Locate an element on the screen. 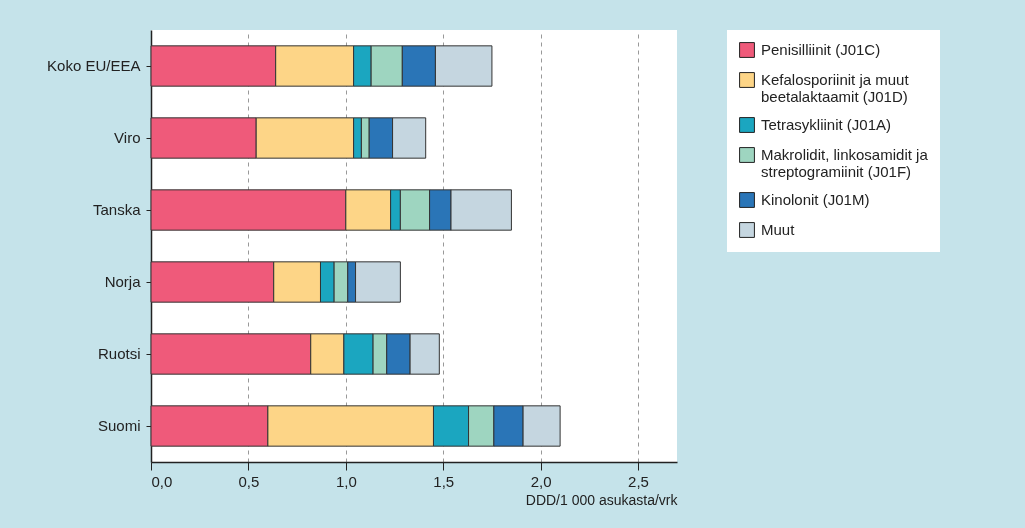 Image resolution: width=1025 pixels, height=528 pixels. x-tick-label: 0,0 is located at coordinates (162, 481).